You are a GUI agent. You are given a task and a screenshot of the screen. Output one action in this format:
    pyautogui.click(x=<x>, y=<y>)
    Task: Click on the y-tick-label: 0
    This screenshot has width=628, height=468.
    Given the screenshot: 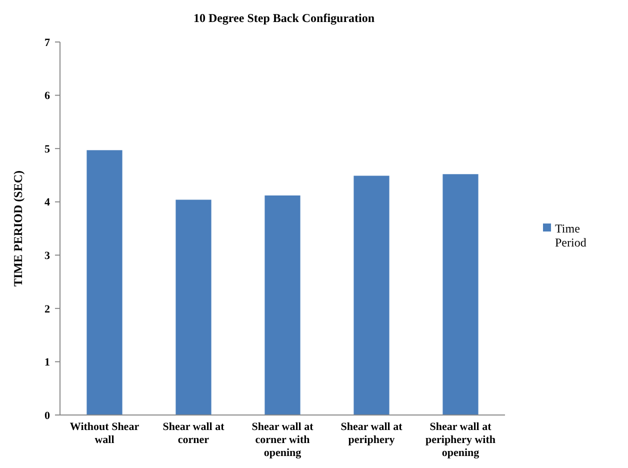 What is the action you would take?
    pyautogui.click(x=47, y=416)
    